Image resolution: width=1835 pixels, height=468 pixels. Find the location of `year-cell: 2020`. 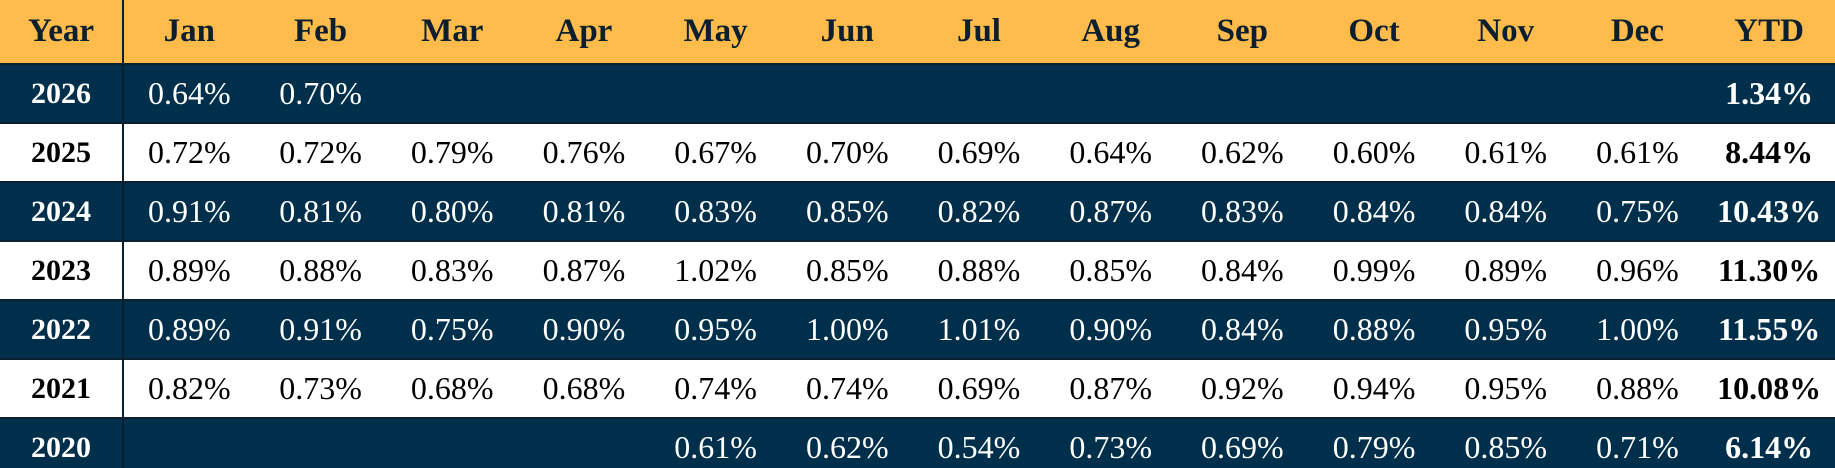

year-cell: 2020 is located at coordinates (62, 443).